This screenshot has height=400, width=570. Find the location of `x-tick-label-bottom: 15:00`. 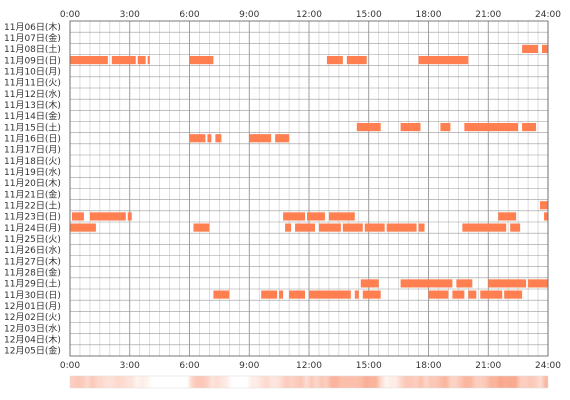

x-tick-label-bottom: 15:00 is located at coordinates (369, 366).